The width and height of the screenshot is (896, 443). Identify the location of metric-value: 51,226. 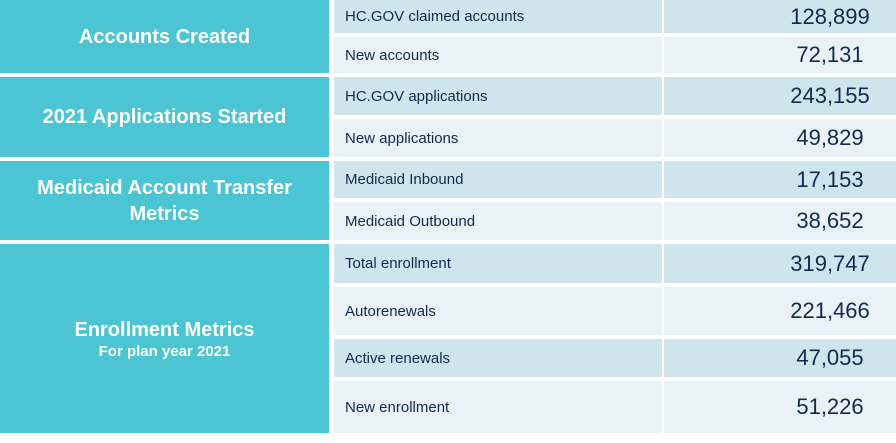
(780, 407).